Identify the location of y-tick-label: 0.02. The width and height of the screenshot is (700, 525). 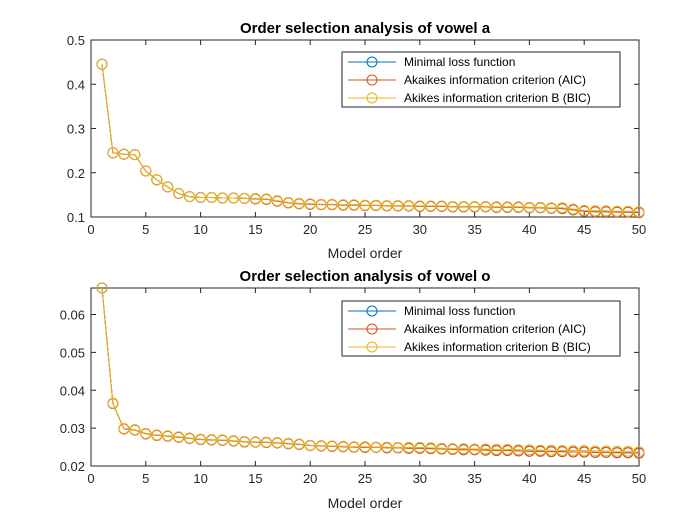
(72, 466).